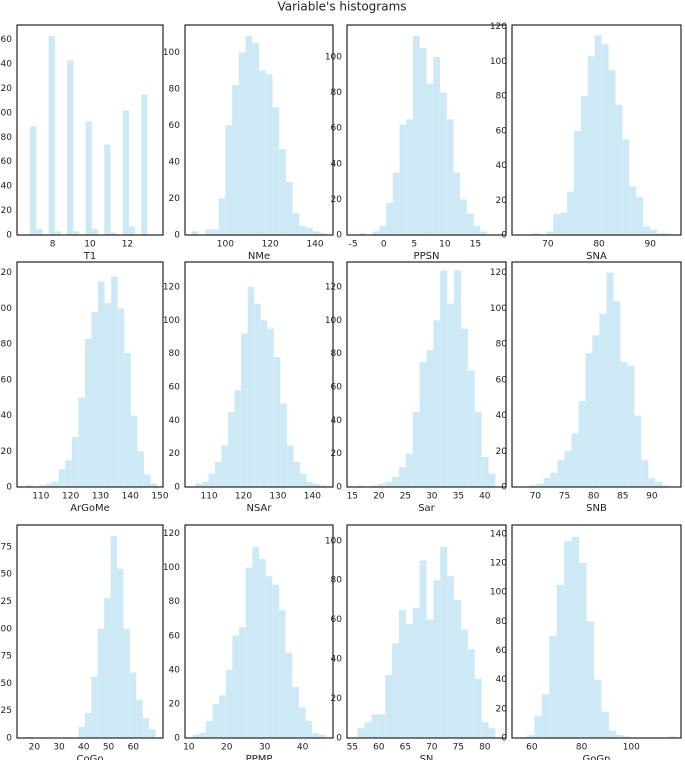 The width and height of the screenshot is (685, 760). I want to click on subplot: 0 25 50 75 100 125 150 175 20 30 40 50 60 CoGo, so click(82, 642).